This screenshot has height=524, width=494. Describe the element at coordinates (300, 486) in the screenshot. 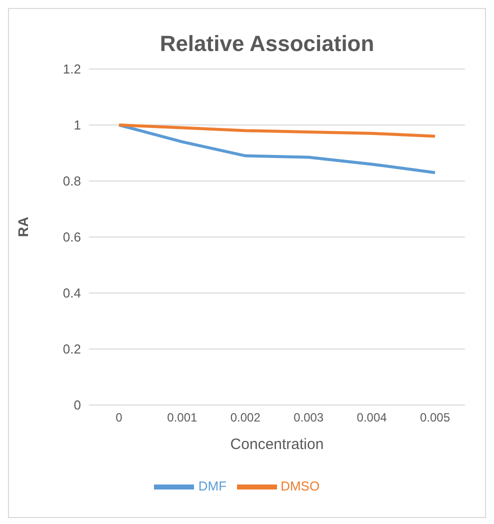

I see `legend-label: DMSO` at that location.